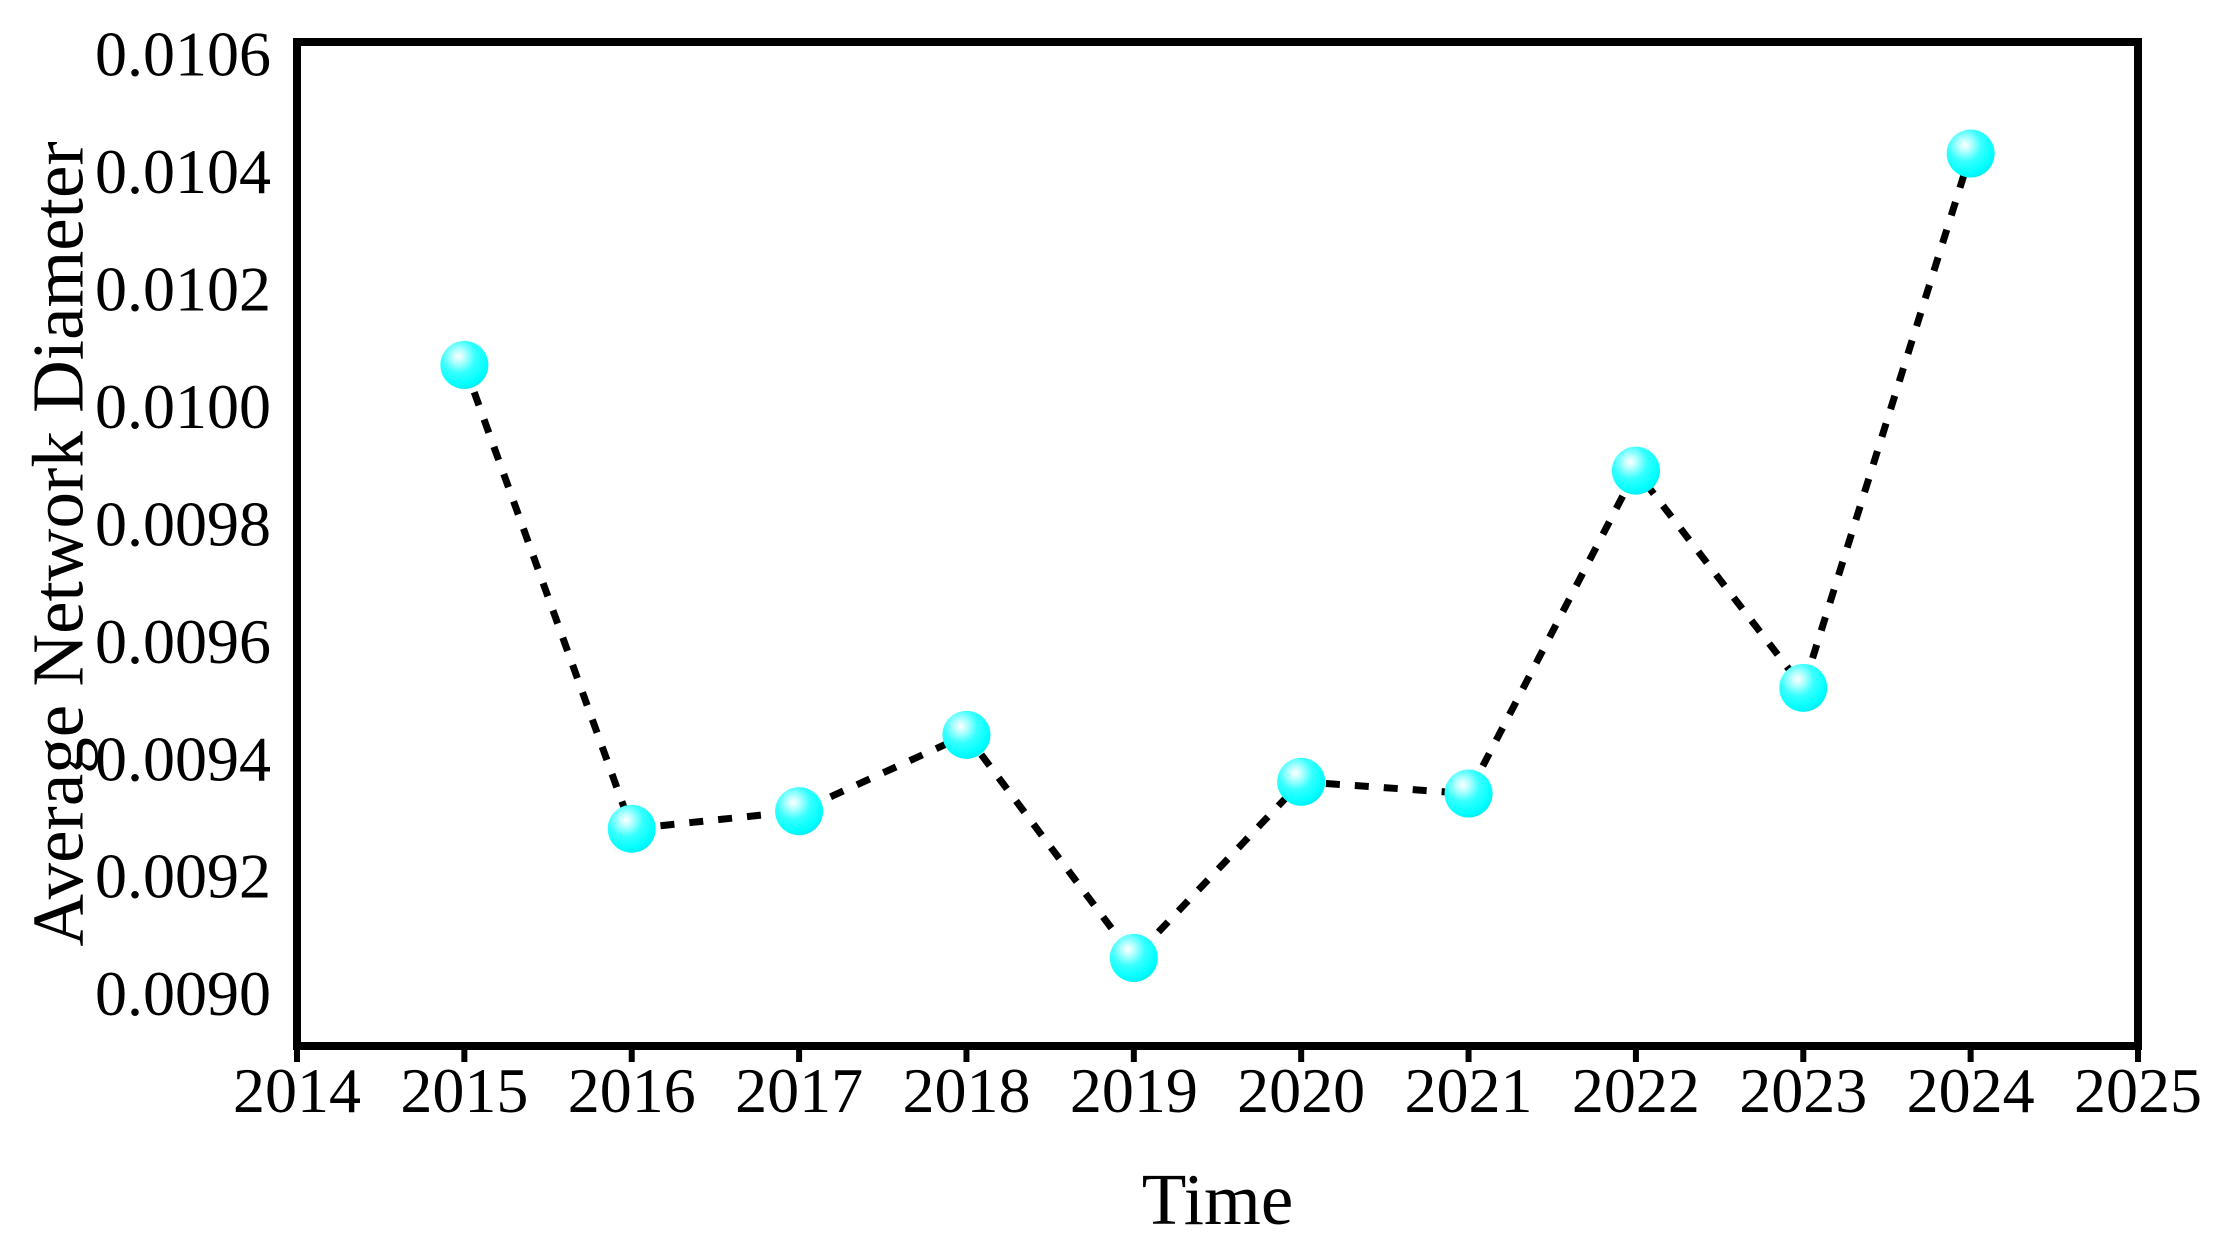 The width and height of the screenshot is (2225, 1254). I want to click on x-tick-label: 2021, so click(1469, 1090).